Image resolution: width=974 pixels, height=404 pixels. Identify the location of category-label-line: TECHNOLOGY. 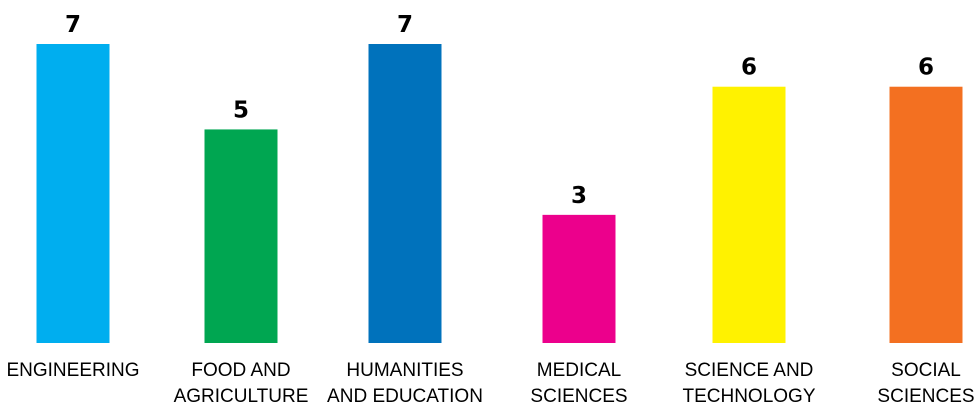
(748, 395).